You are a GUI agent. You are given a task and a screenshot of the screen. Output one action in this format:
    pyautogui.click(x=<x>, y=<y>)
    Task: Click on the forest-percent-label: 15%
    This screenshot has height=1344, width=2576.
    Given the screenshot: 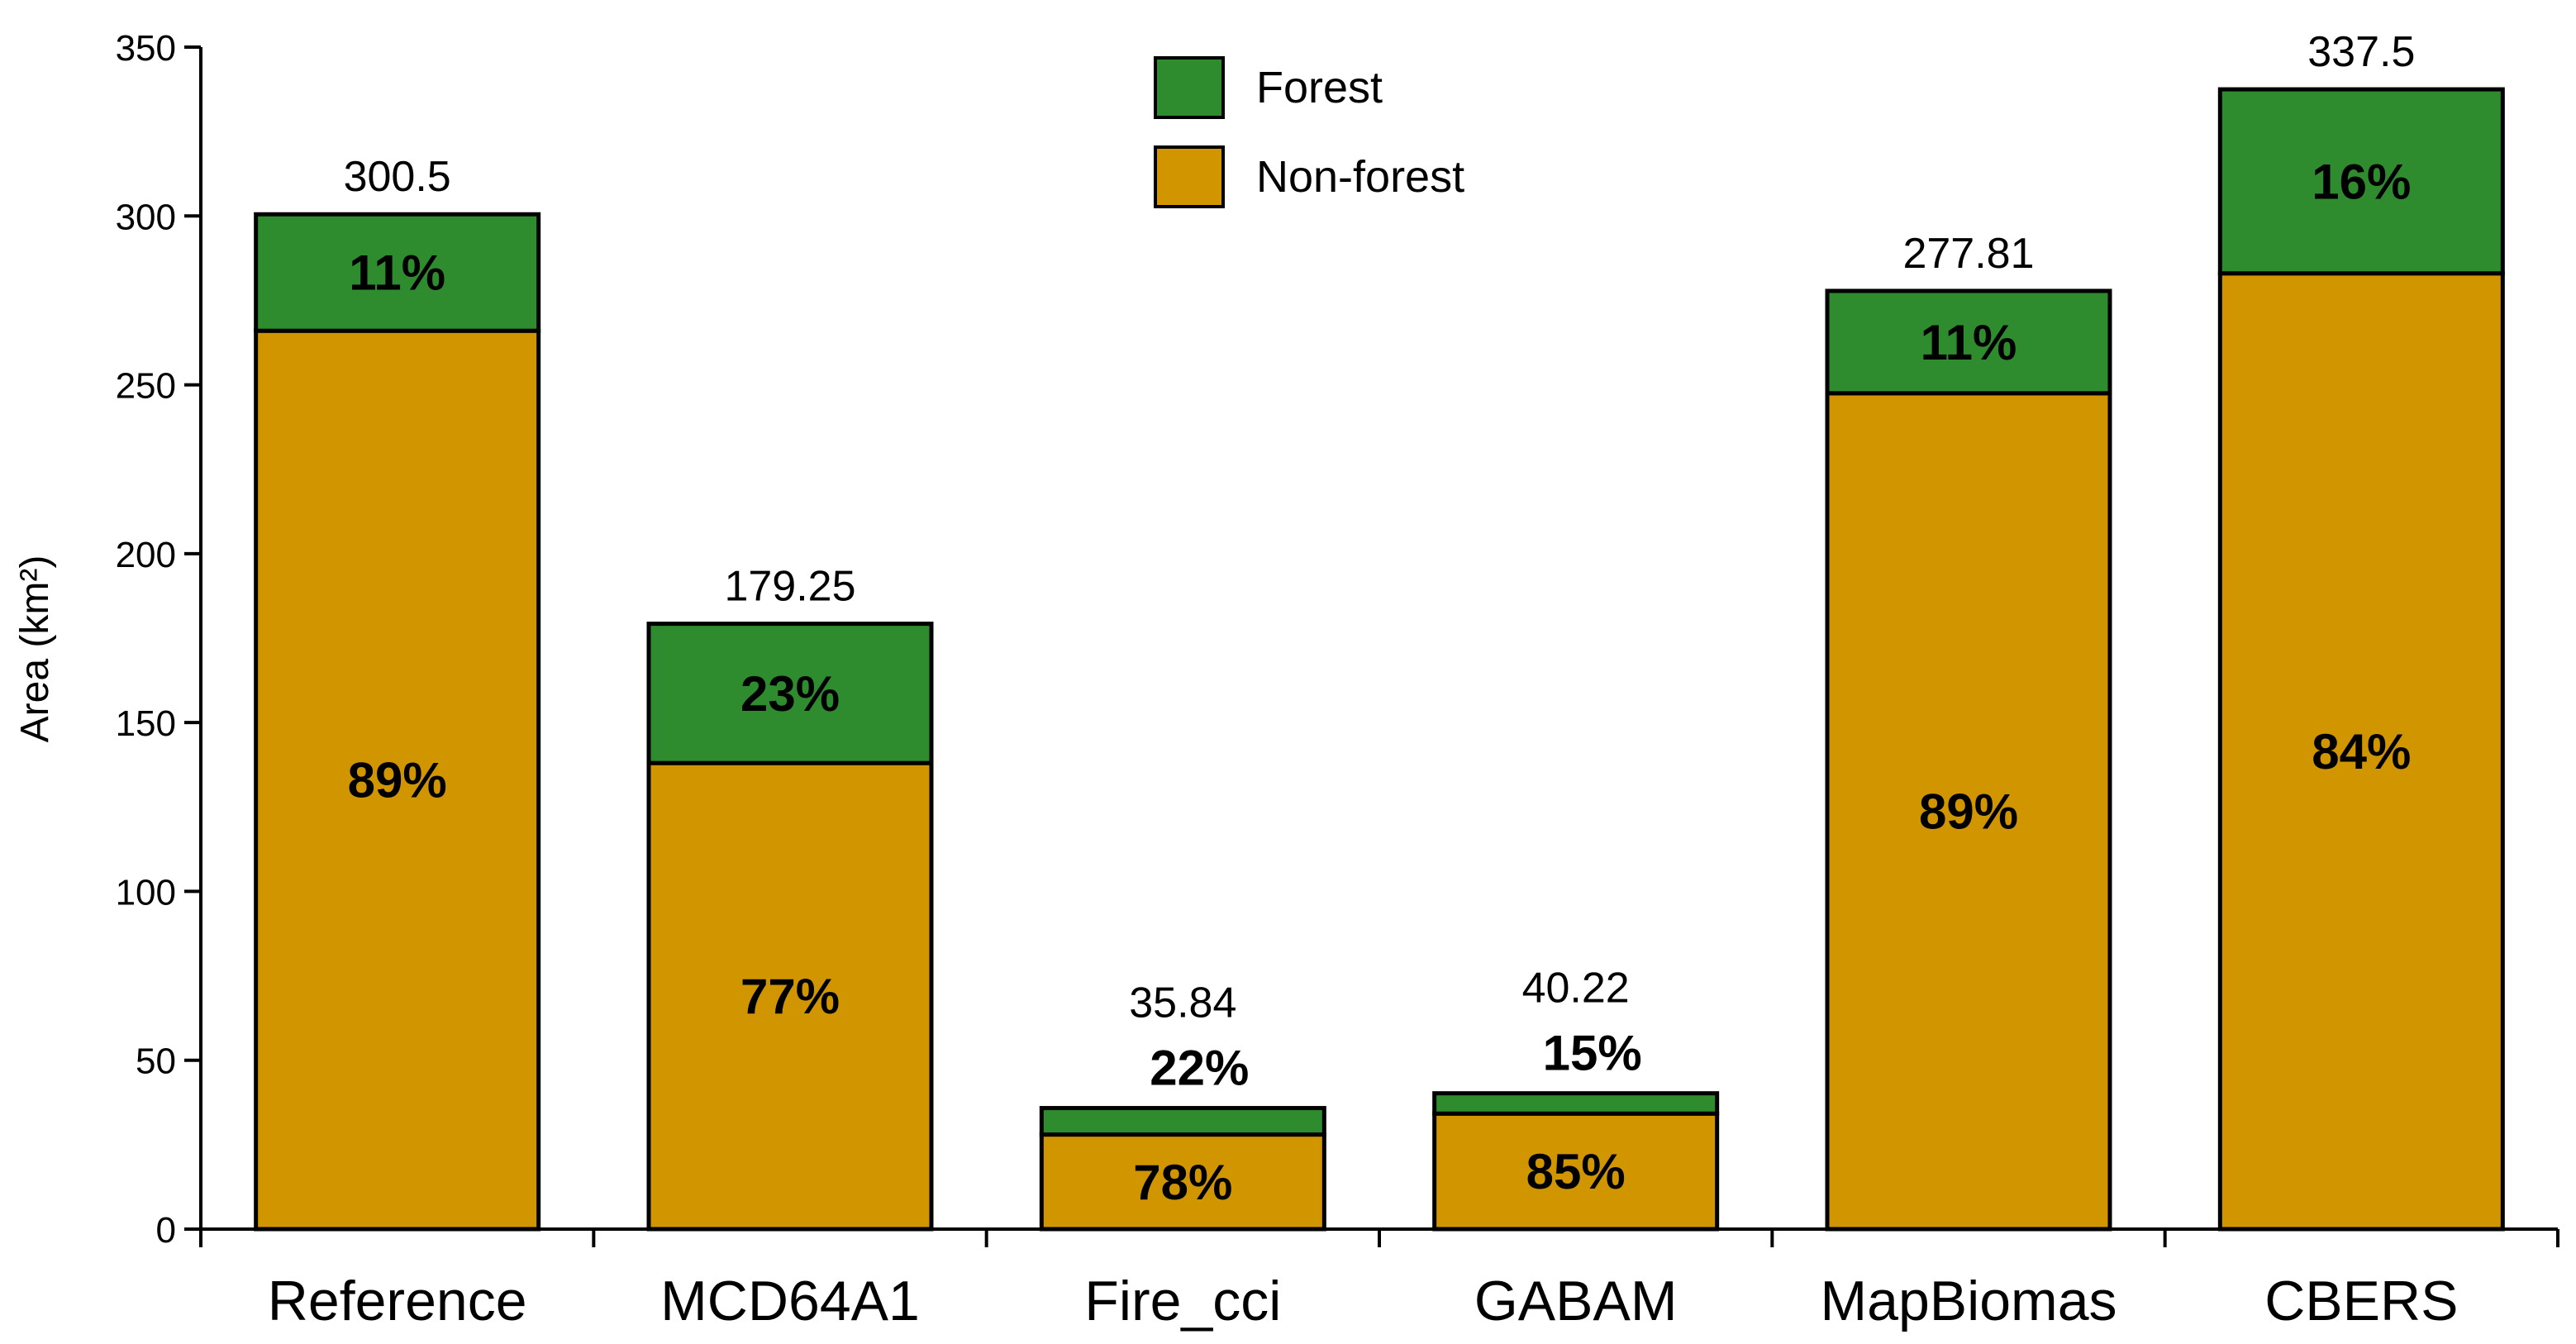 What is the action you would take?
    pyautogui.click(x=1593, y=1053)
    